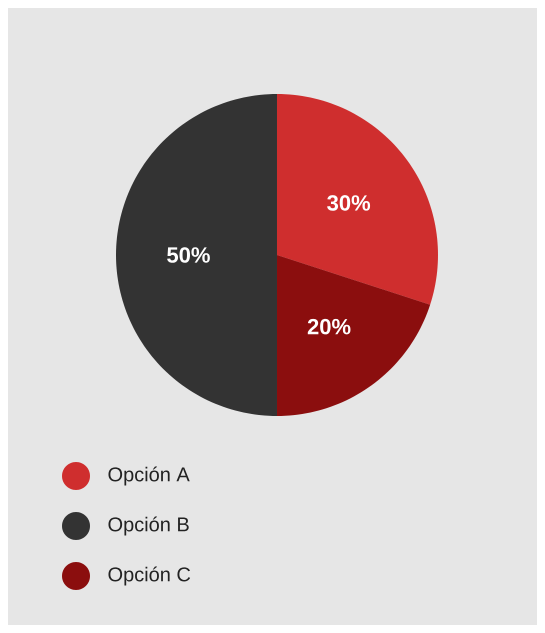 Image resolution: width=545 pixels, height=633 pixels. I want to click on legend-label: Opción A, so click(149, 476).